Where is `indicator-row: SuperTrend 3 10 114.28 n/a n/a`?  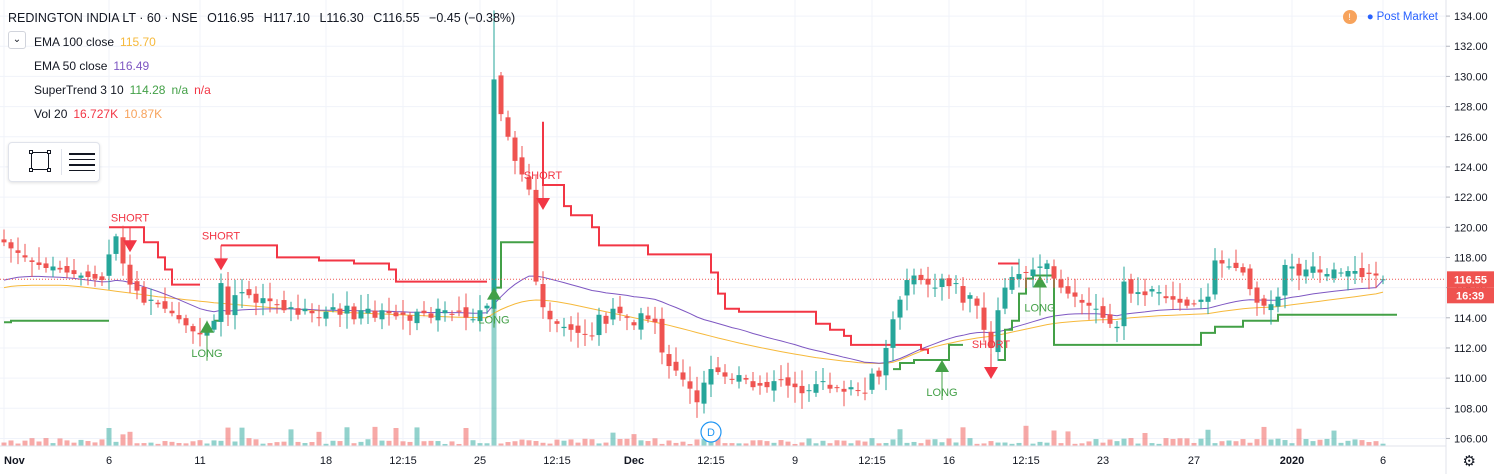 indicator-row: SuperTrend 3 10 114.28 n/a n/a is located at coordinates (264, 90).